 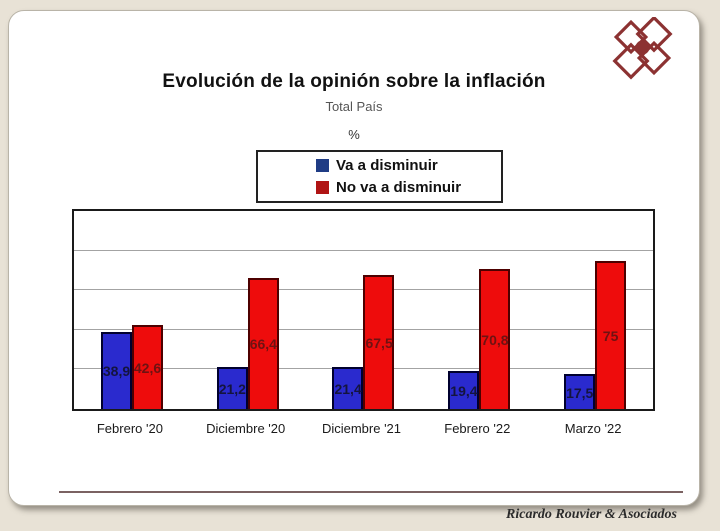 I want to click on bar-va-a-disminuir: 21,4, so click(x=348, y=387).